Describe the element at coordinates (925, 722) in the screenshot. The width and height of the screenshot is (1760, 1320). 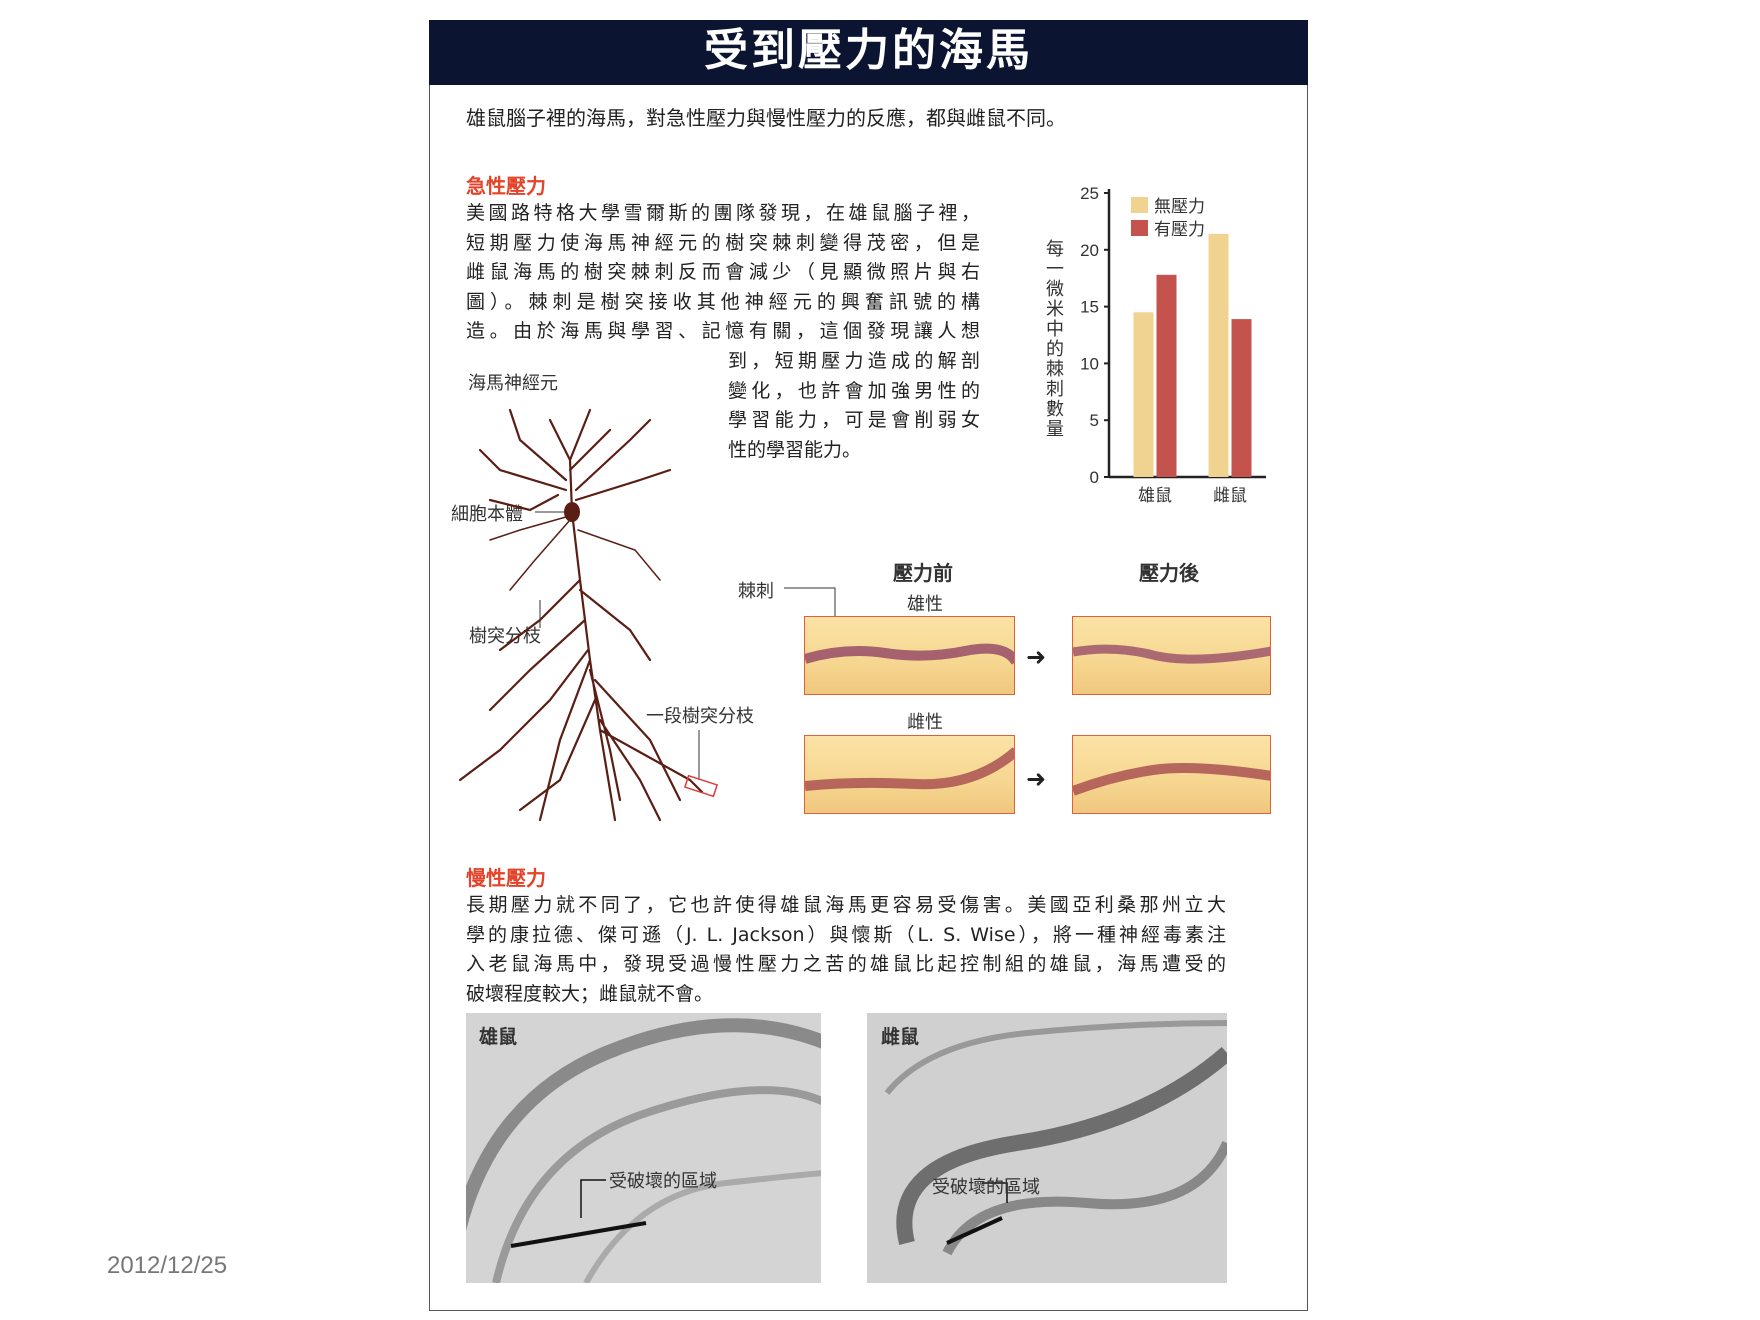
I see `female-label: 雌性` at that location.